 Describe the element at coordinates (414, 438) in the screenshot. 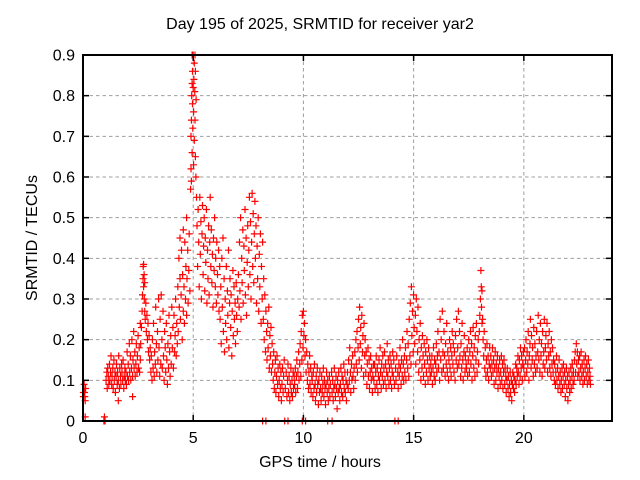

I see `x-tick-label: 15` at that location.